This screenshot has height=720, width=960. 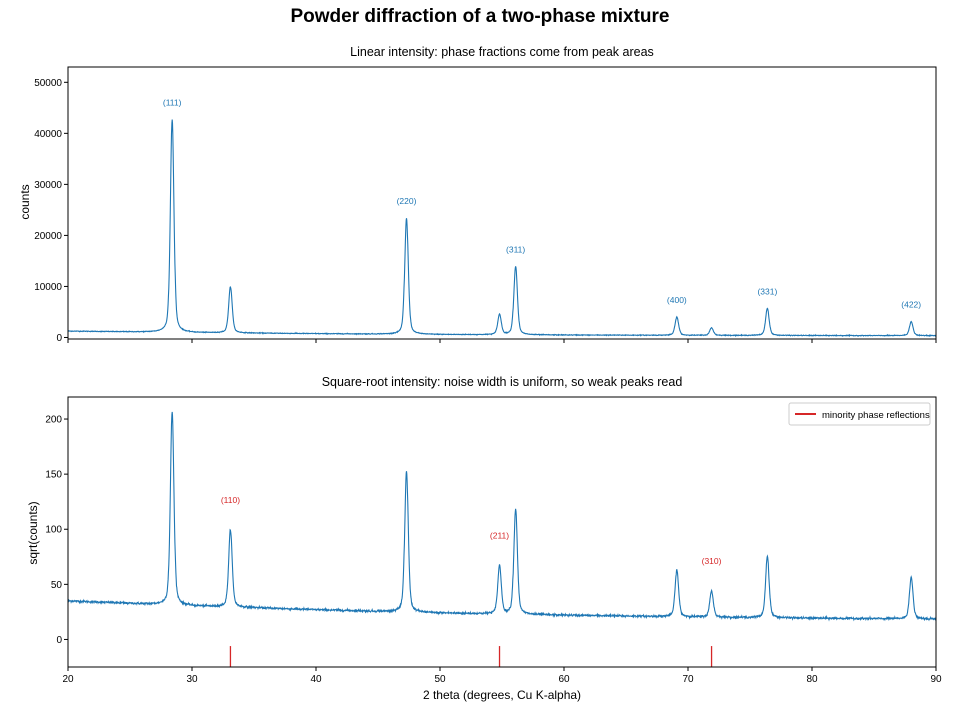 I want to click on minority-peak-label: (110), so click(x=230, y=500).